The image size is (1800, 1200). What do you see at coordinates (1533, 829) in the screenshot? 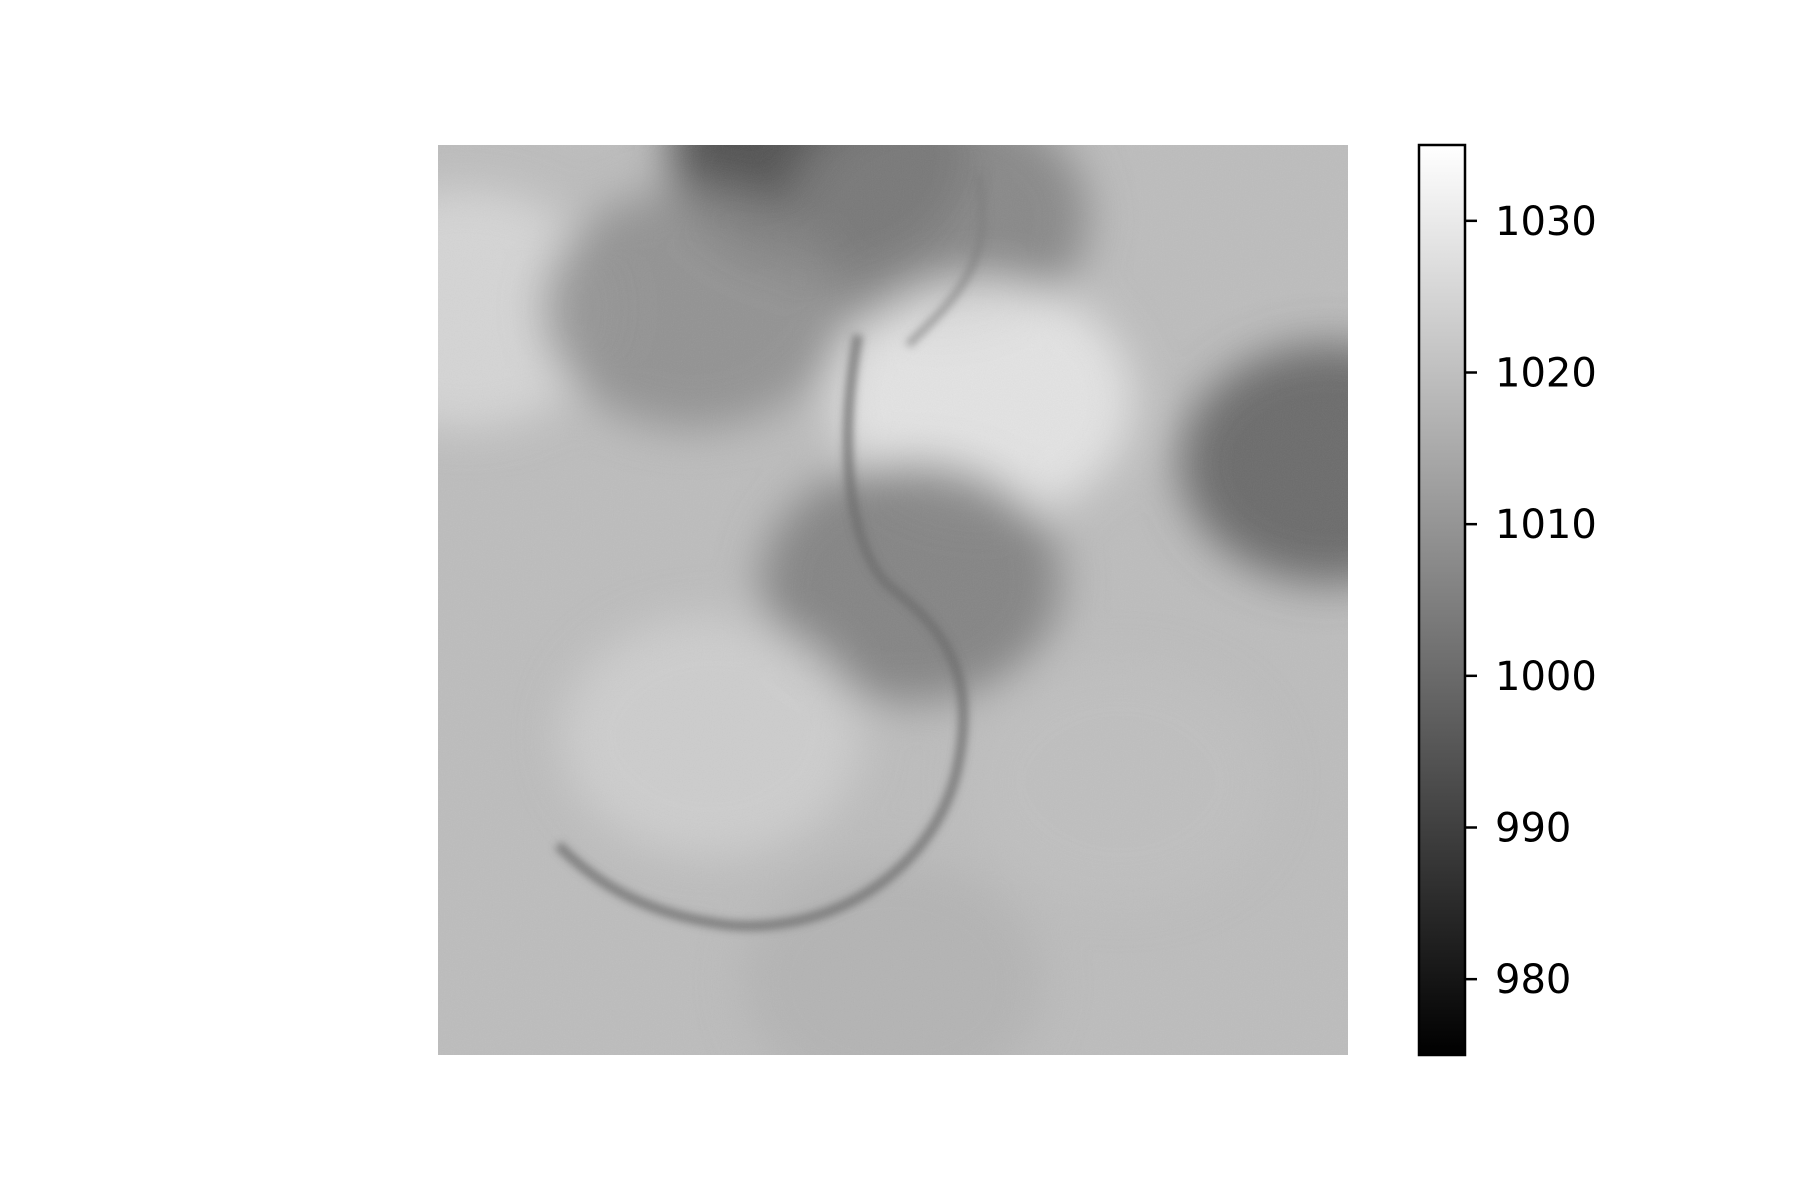
I see `colorbar-tick-label: 990` at bounding box center [1533, 829].